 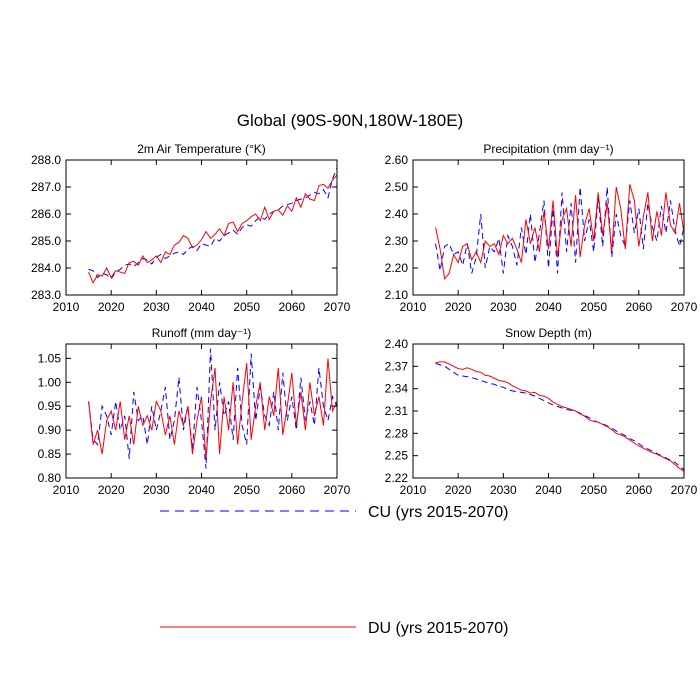 I want to click on x-tick-label-precipitation-2010: 2010, so click(x=413, y=307).